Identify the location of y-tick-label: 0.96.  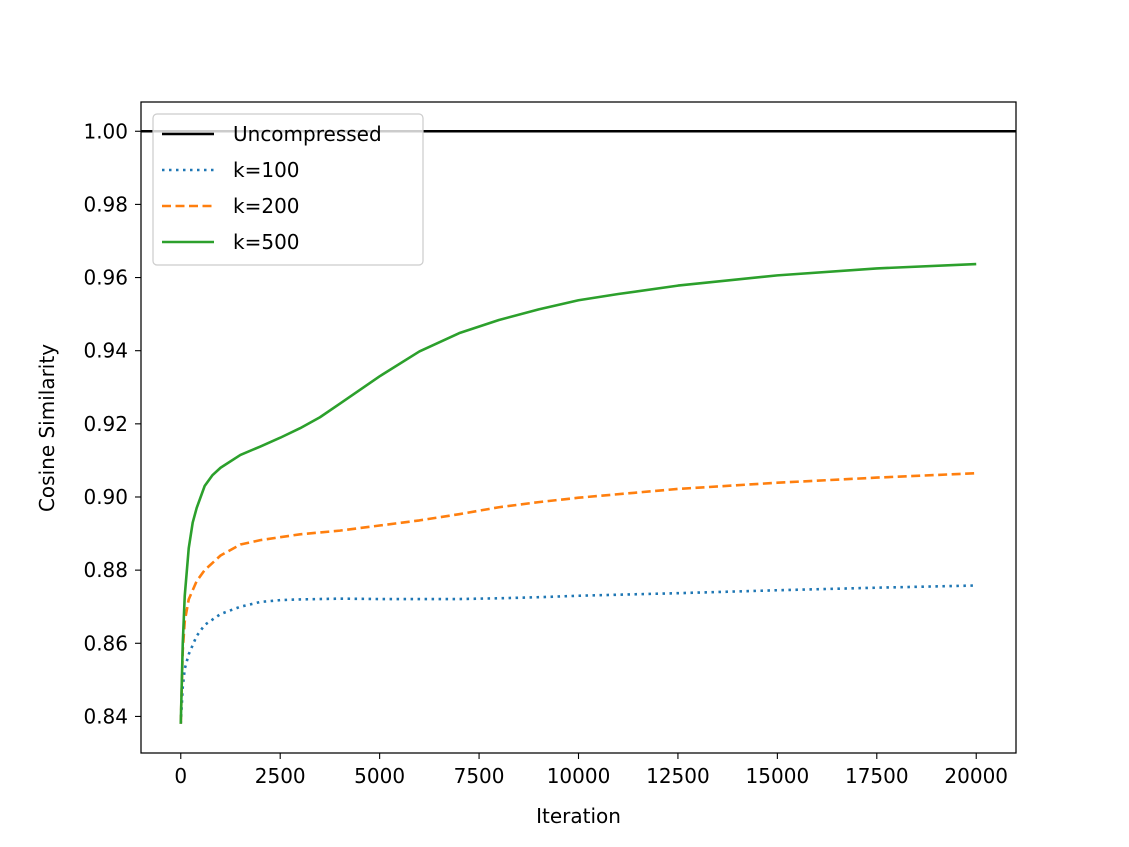
(105, 278).